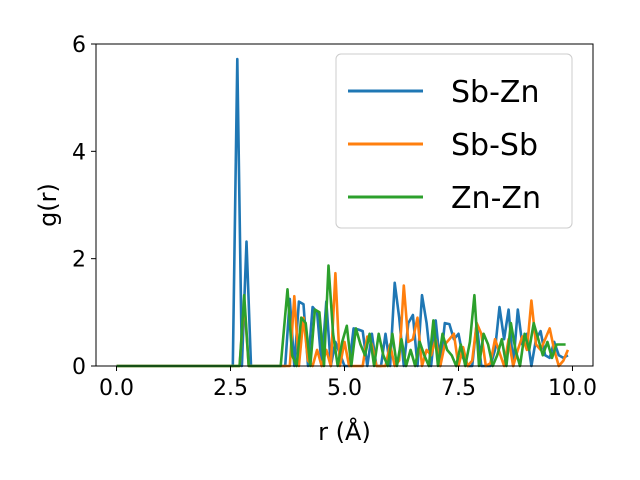  I want to click on x-axis: 0.0 2.5 5.0 7.5 10.0, so click(348, 383).